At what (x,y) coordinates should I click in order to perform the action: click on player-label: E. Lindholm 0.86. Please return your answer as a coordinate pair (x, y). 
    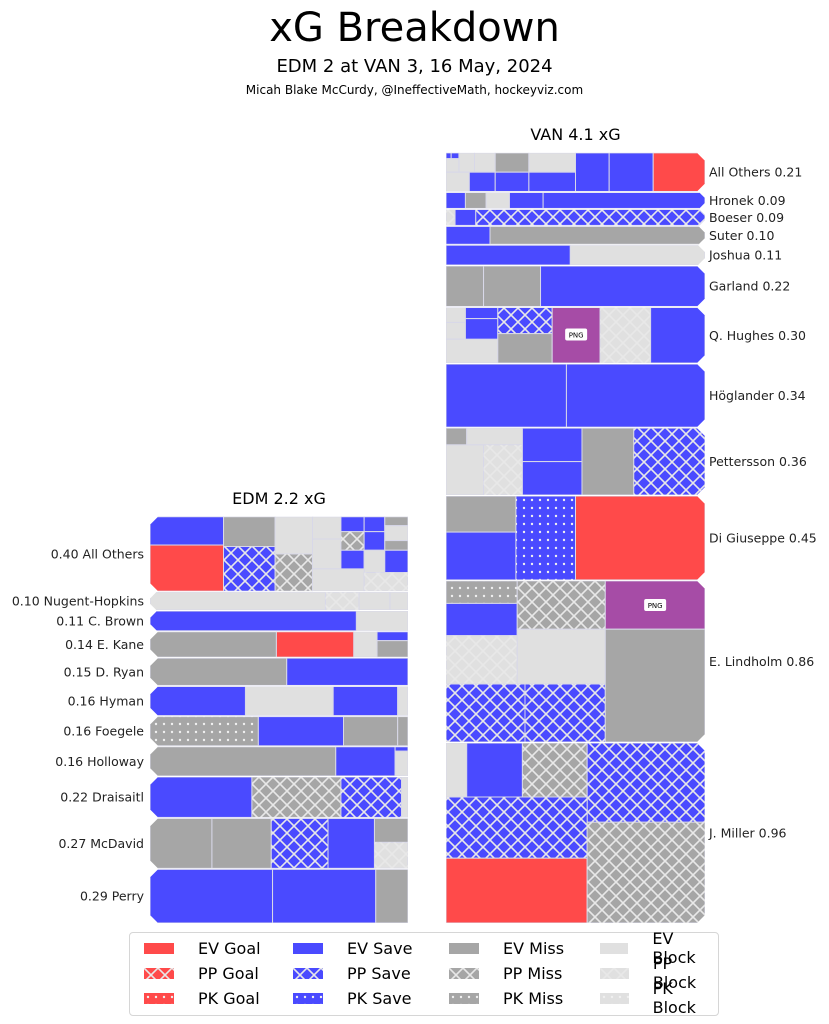
    Looking at the image, I should click on (761, 661).